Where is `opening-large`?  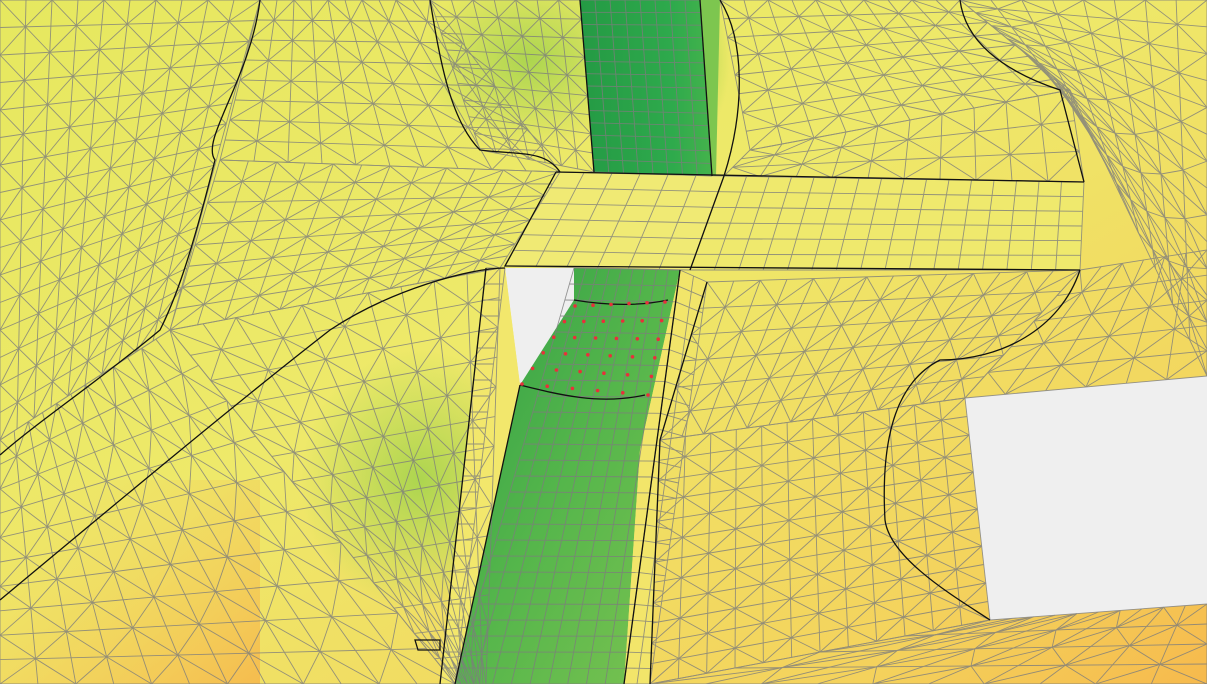 opening-large is located at coordinates (1086, 498).